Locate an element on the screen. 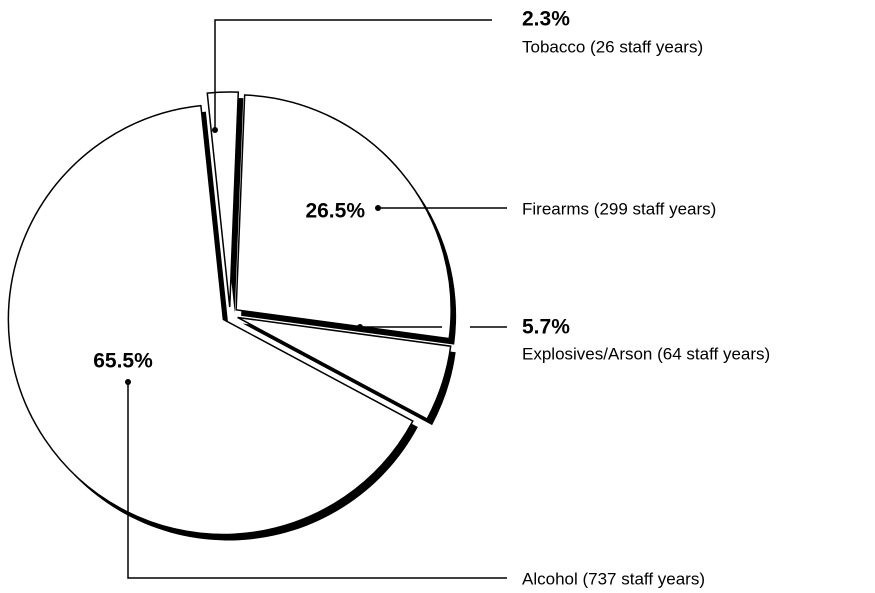 The height and width of the screenshot is (593, 875). category-label: Firearms (299 staff years) is located at coordinates (619, 208).